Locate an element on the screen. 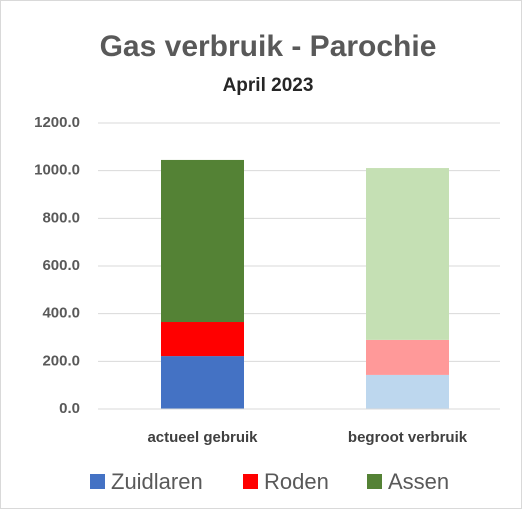 The height and width of the screenshot is (509, 522). x-tick-label: begroot verbruik is located at coordinates (408, 437).